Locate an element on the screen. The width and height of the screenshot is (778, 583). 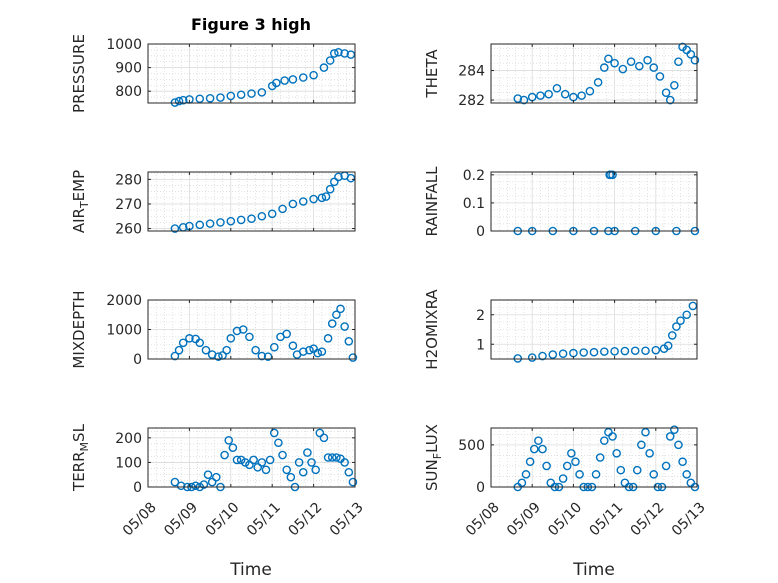
x-axis-label-left: Time is located at coordinates (250, 570).